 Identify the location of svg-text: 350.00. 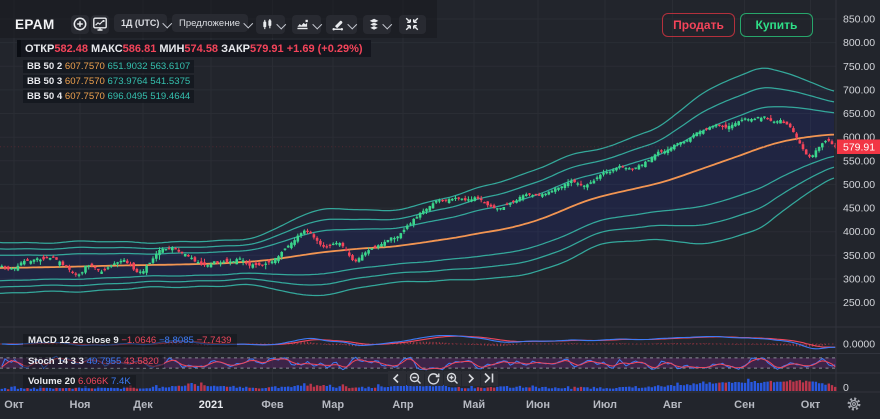
(859, 256).